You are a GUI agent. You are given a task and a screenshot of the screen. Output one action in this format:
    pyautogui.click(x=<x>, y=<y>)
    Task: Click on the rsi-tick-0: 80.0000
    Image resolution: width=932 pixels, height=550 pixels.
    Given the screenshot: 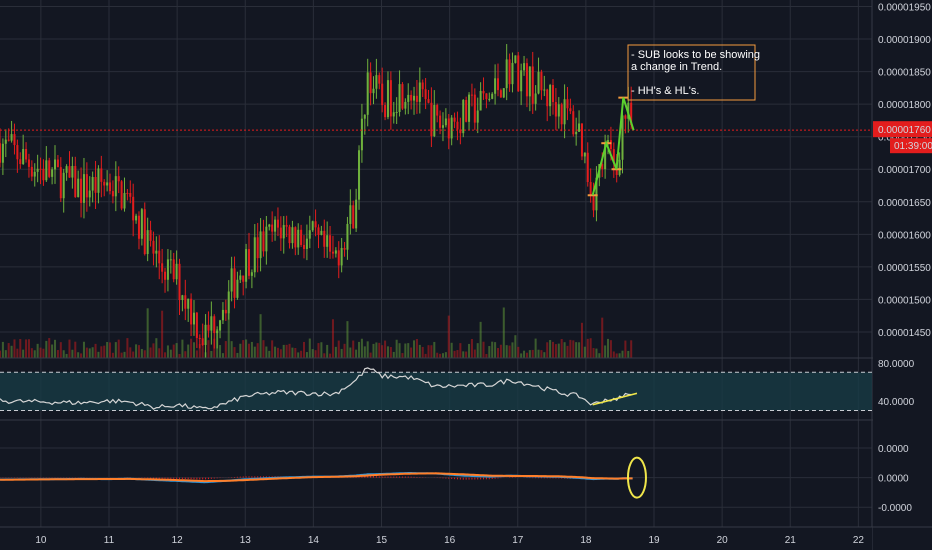 What is the action you would take?
    pyautogui.click(x=896, y=364)
    